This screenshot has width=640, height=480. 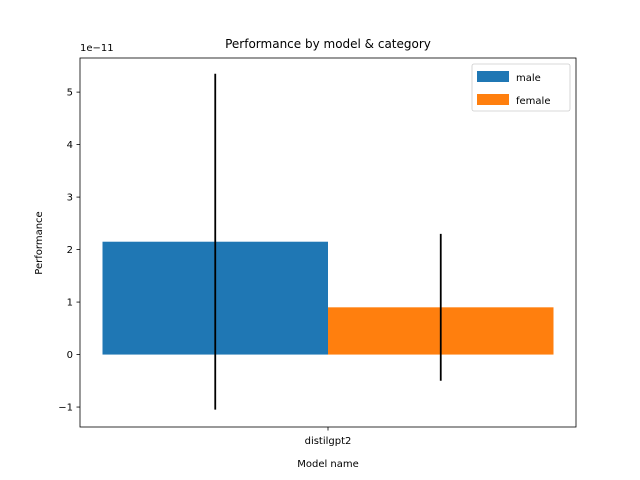 I want to click on legend-label-male: male, so click(x=528, y=78).